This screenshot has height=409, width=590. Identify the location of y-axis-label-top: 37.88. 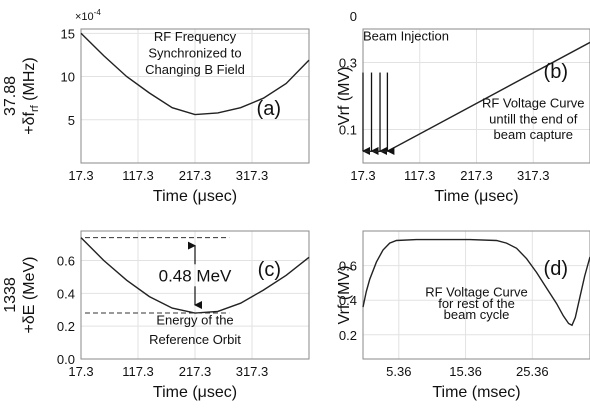
(10, 96).